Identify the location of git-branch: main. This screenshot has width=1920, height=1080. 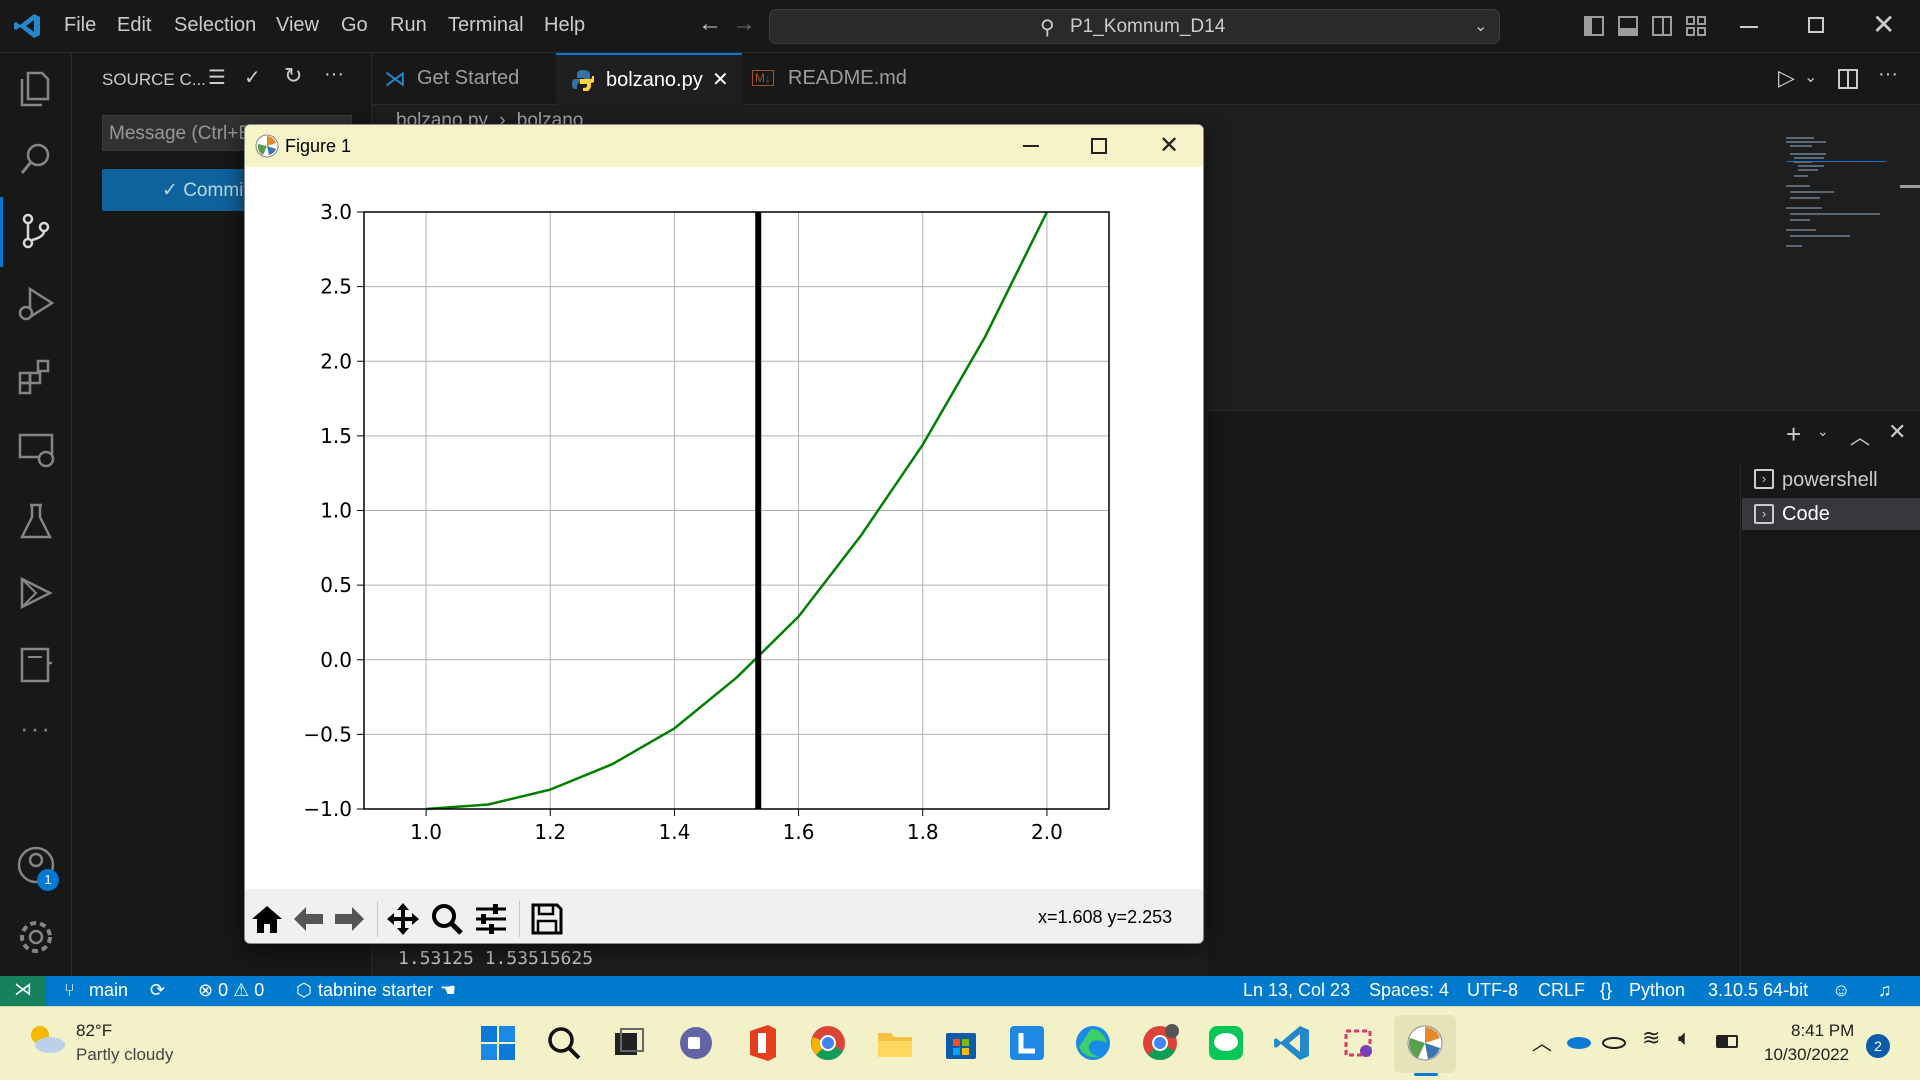
(109, 990).